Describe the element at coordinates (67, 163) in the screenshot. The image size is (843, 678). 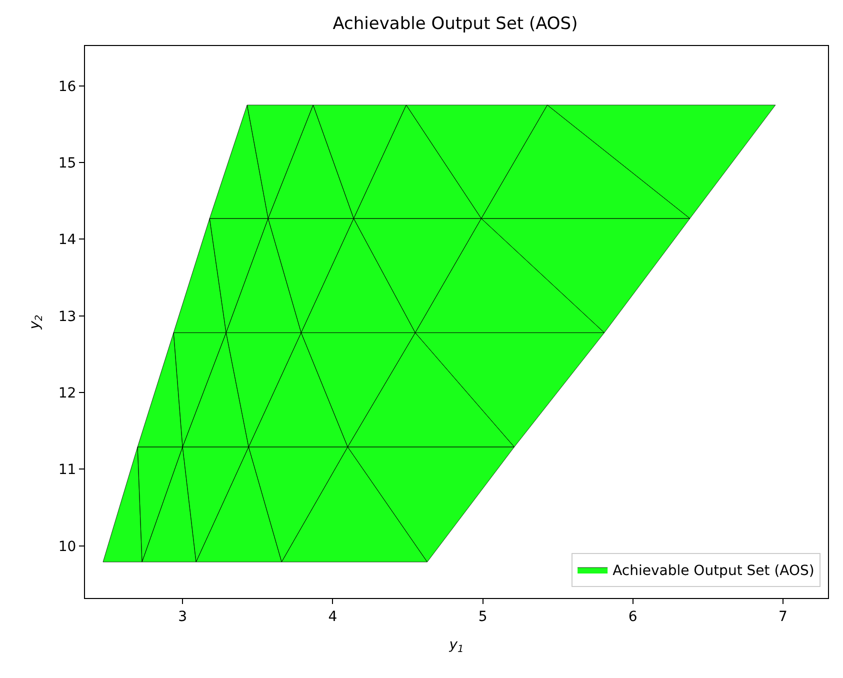
I see `y-tick-label: 15` at that location.